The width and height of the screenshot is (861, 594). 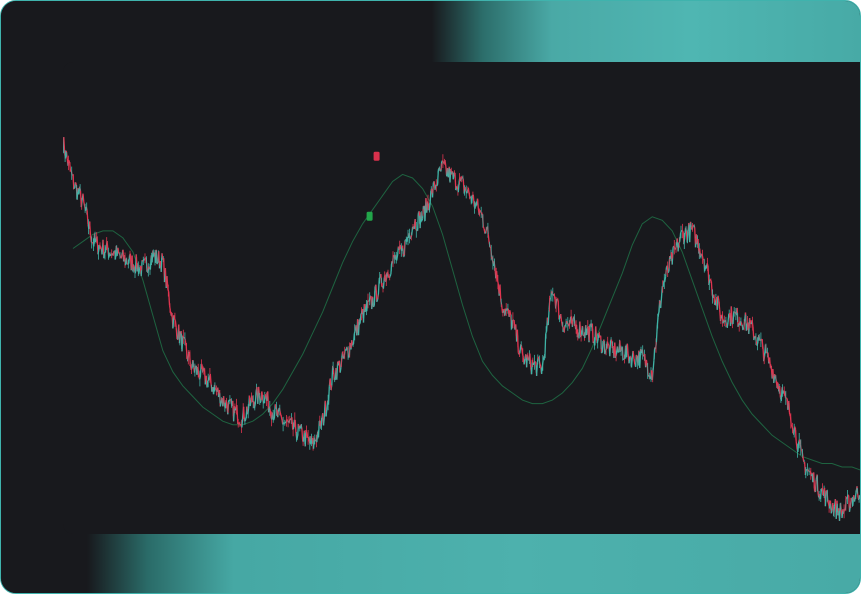 I want to click on buy-signal-marker, so click(x=369, y=216).